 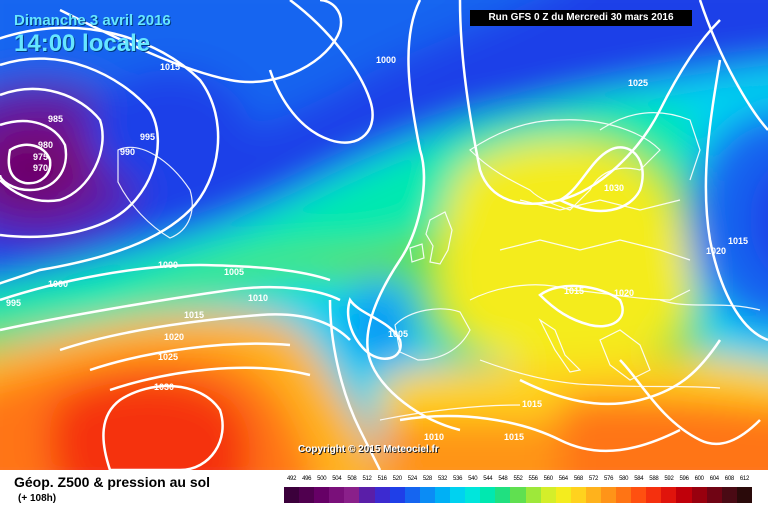 I want to click on scale-label: 492, so click(x=292, y=479).